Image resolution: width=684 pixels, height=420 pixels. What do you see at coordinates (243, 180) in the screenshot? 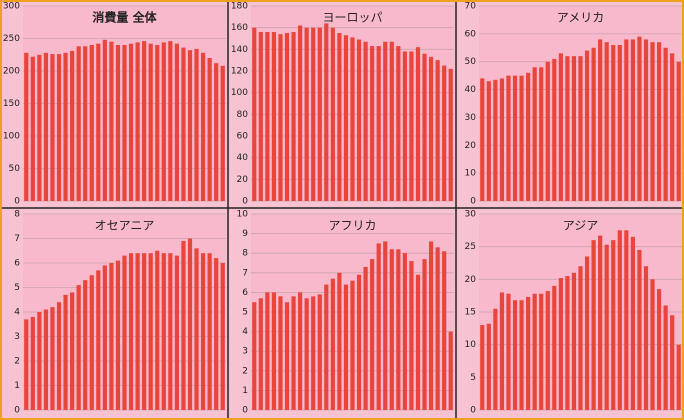
I see `y-tick-label: 20` at bounding box center [243, 180].